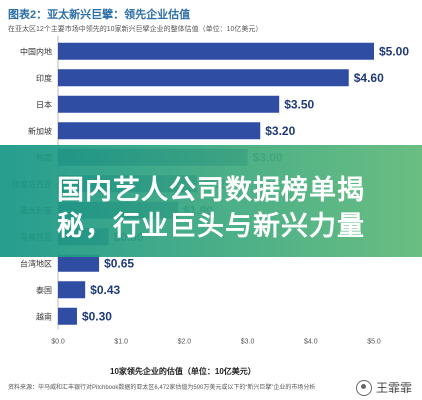 This screenshot has width=422, height=400. What do you see at coordinates (311, 342) in the screenshot?
I see `x-tick-label: $4.0` at bounding box center [311, 342].